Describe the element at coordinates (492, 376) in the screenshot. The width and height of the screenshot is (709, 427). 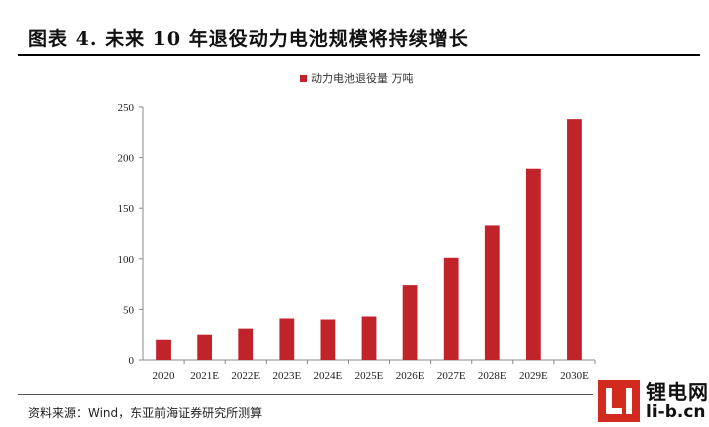
I see `x-tick-label: 2028E` at that location.